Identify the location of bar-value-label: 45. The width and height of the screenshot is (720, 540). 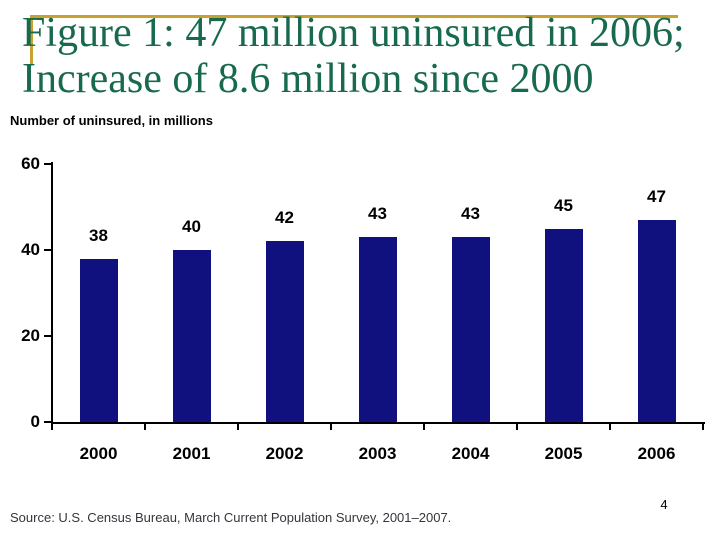
(563, 205).